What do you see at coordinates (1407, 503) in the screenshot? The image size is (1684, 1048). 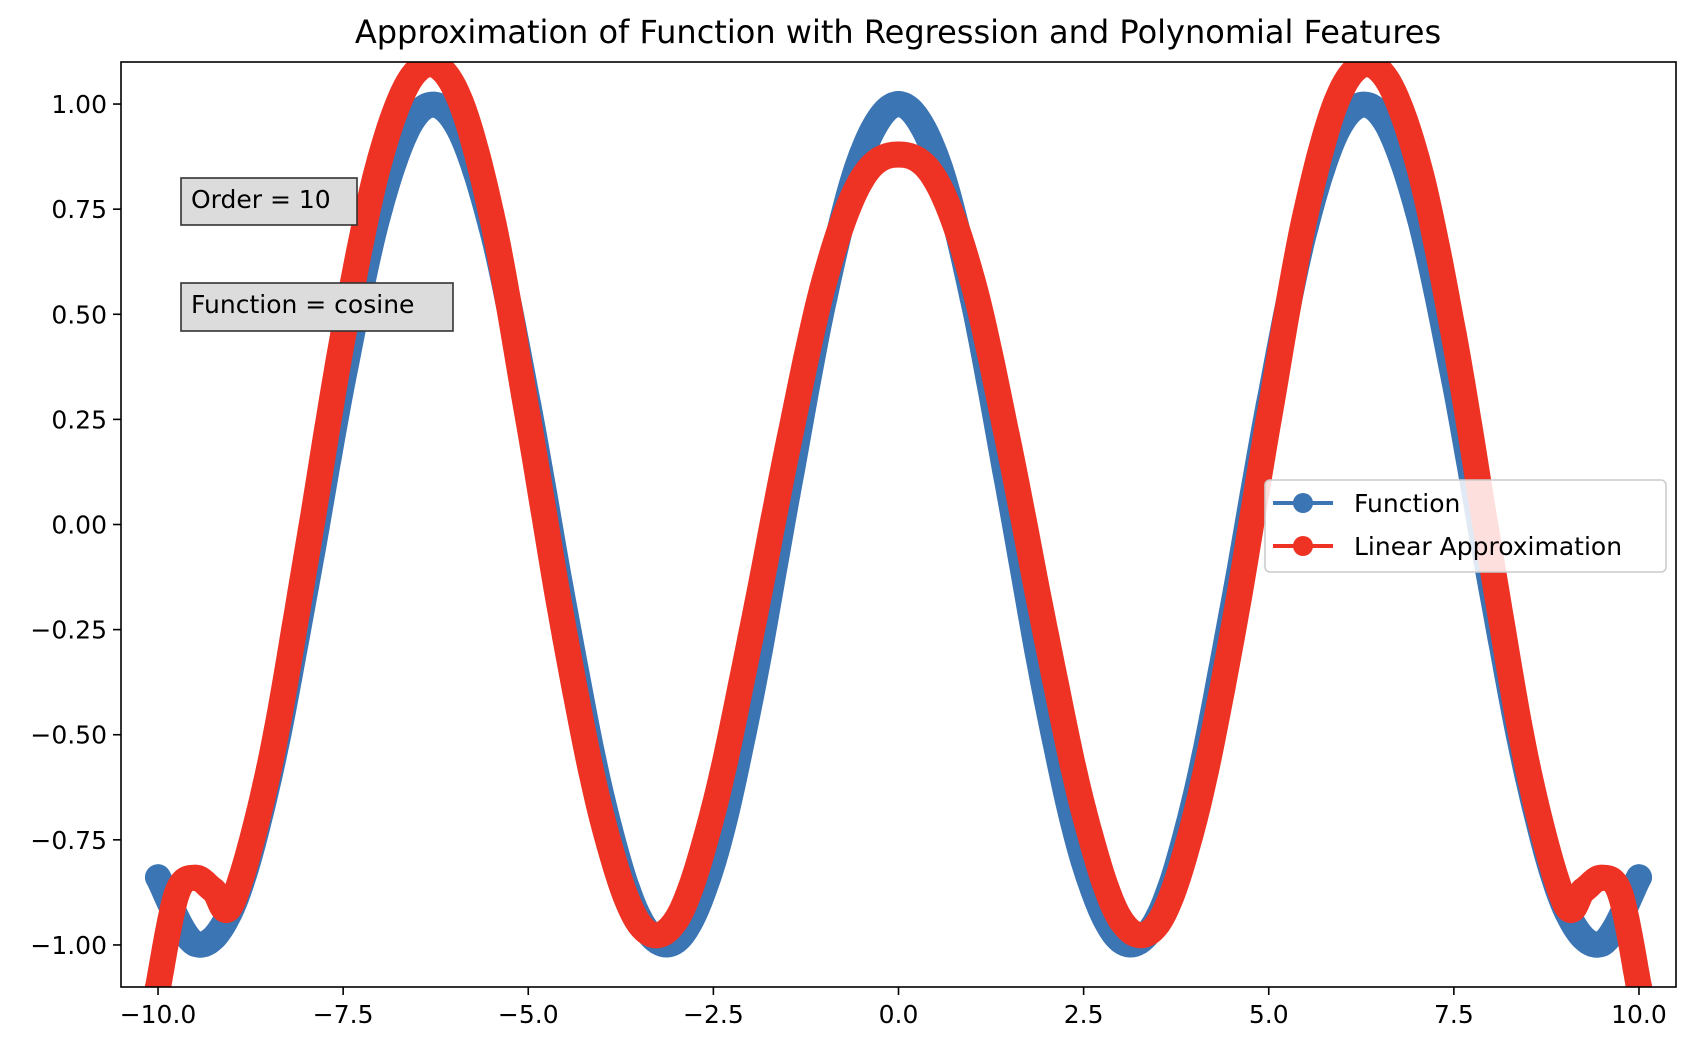 I see `legend-label-function: Function` at bounding box center [1407, 503].